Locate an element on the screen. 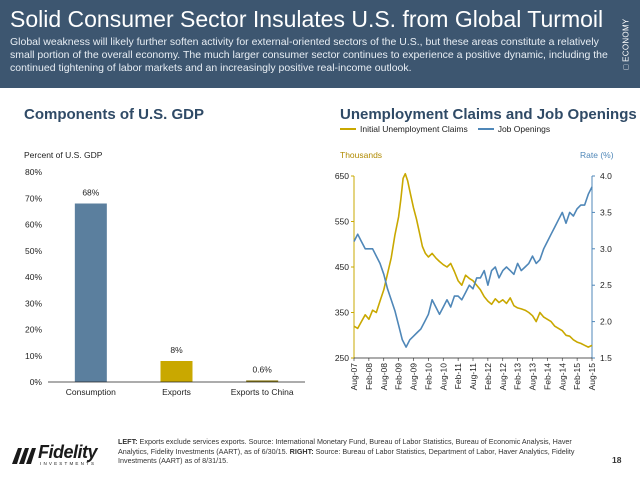 The height and width of the screenshot is (480, 640). x-category-label: Exports is located at coordinates (176, 392).